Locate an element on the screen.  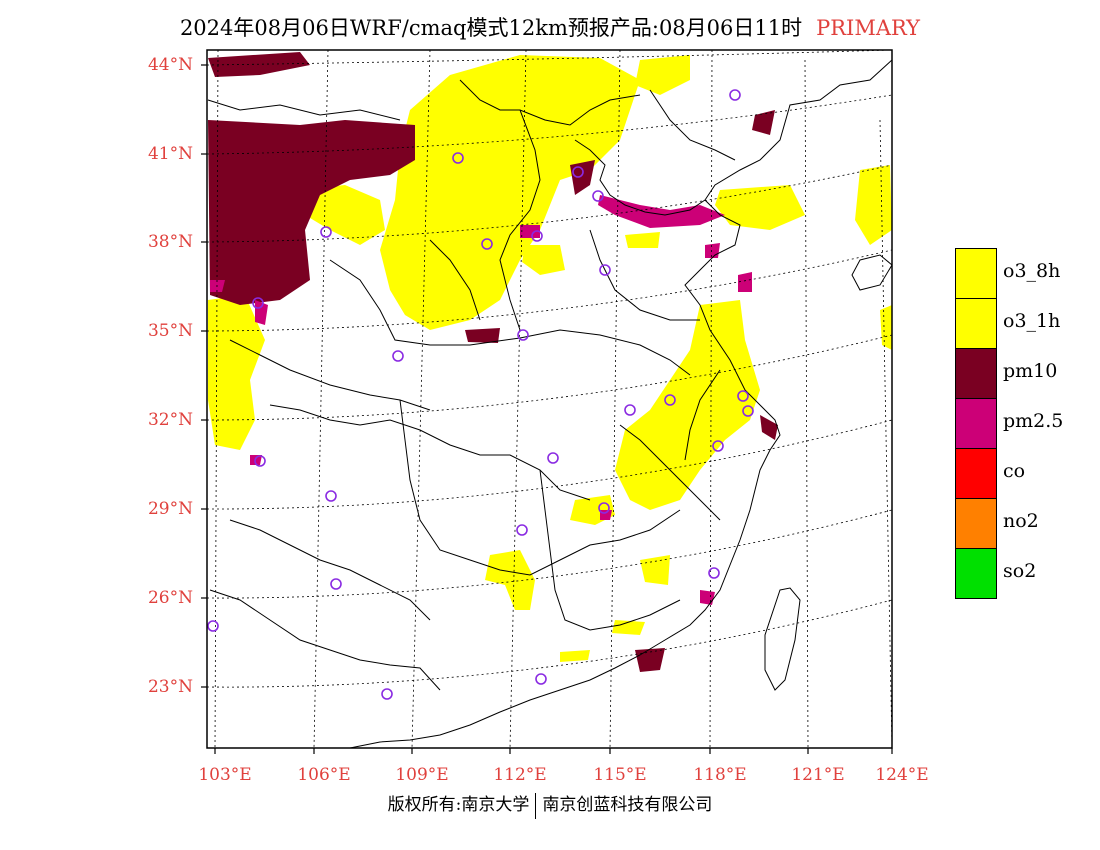
legend-item-co: co is located at coordinates (990, 473).